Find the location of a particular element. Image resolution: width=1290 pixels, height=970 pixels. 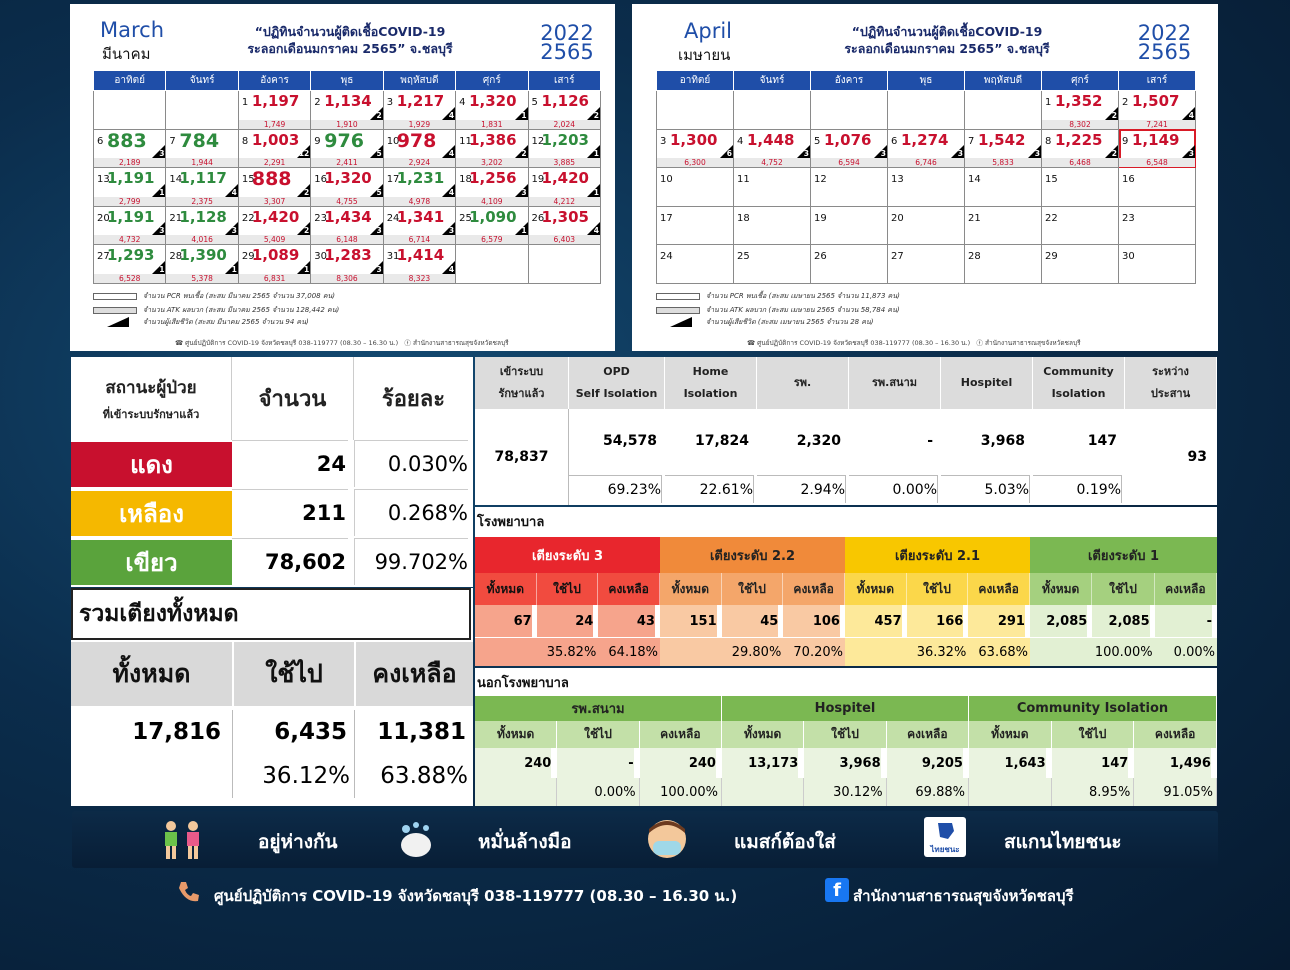

treat-header-line1: ระหว่าง is located at coordinates (1170, 371).